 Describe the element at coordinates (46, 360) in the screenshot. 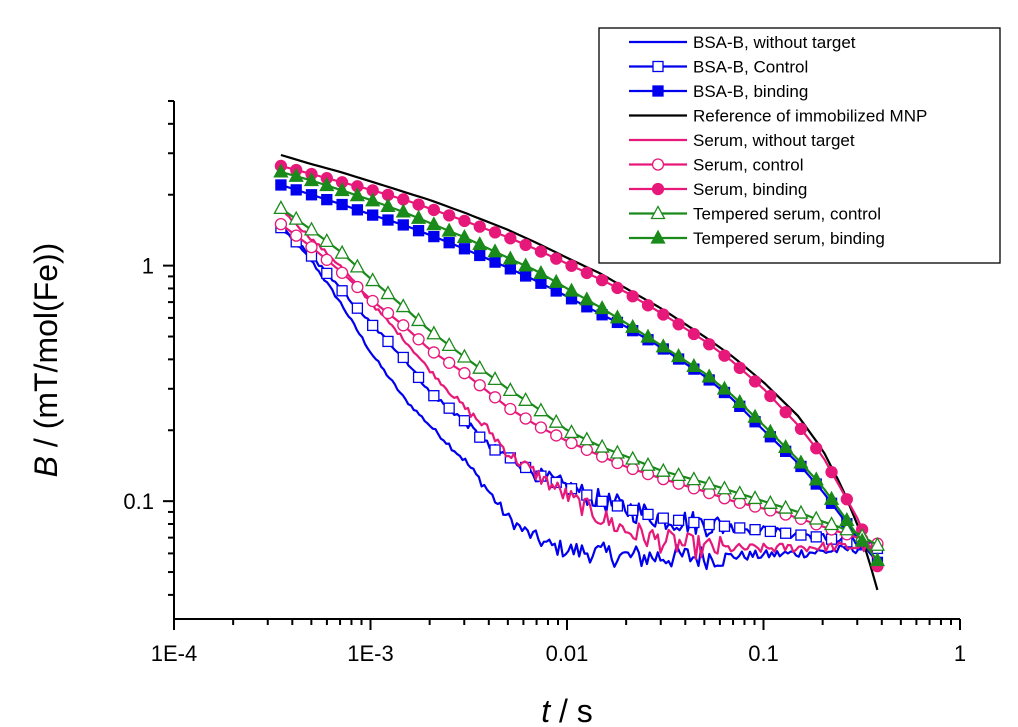

I see `y-axis-title: B / (mT/mol(Fe))` at that location.